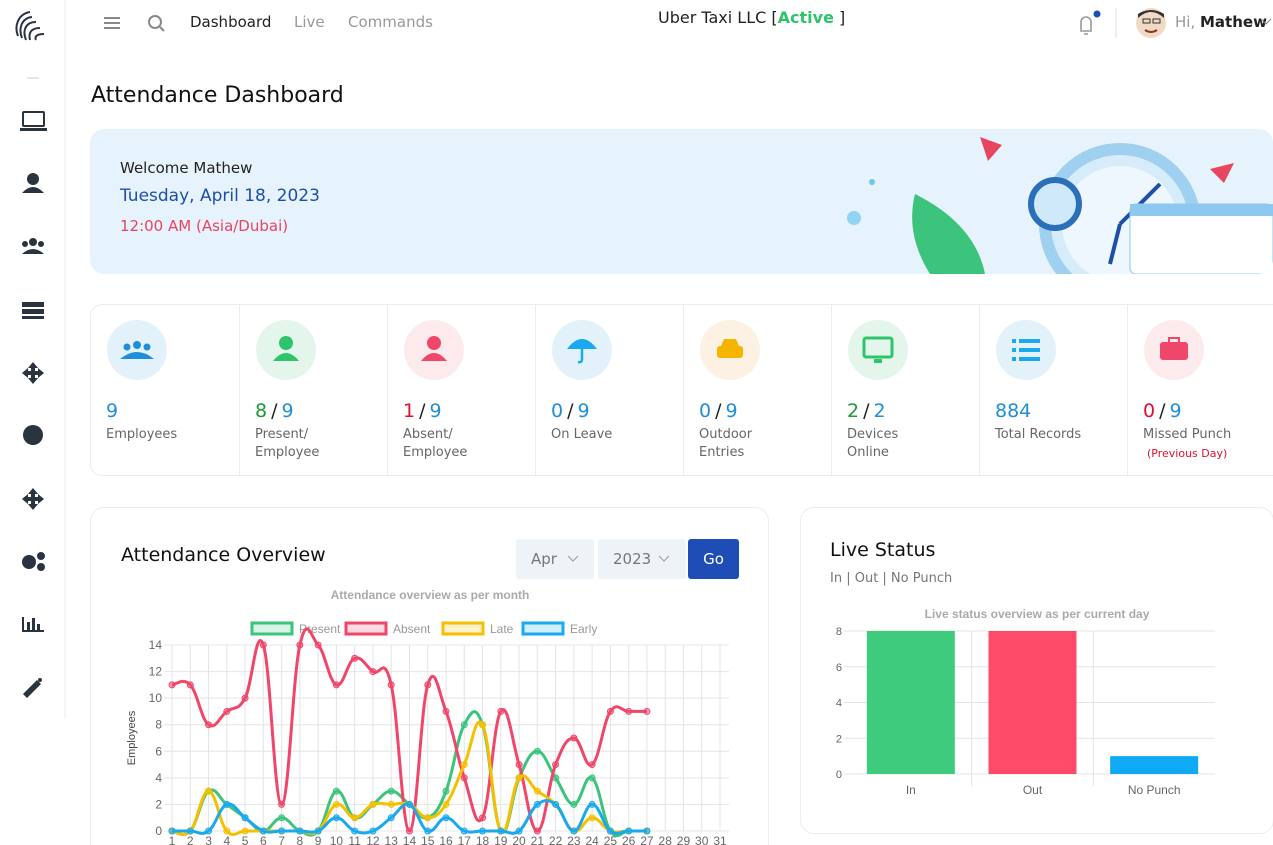 This screenshot has height=845, width=1273. I want to click on icon-magic, so click(32, 689).